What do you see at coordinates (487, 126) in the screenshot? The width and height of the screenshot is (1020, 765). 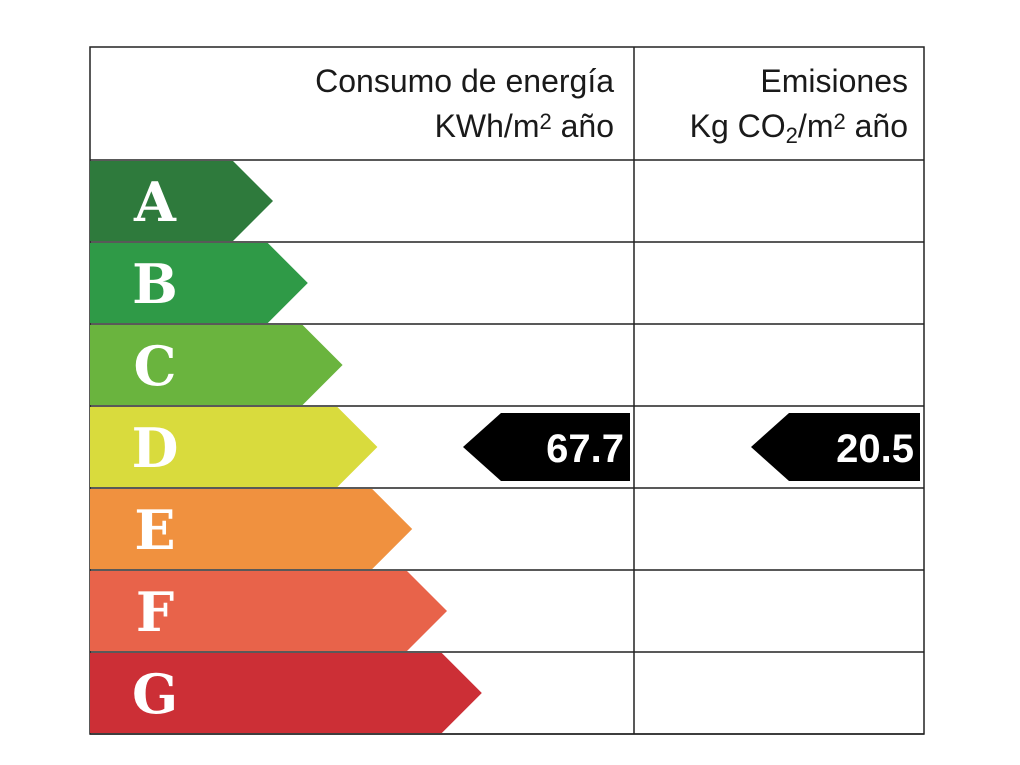 I see `unit-part: KWh/m` at bounding box center [487, 126].